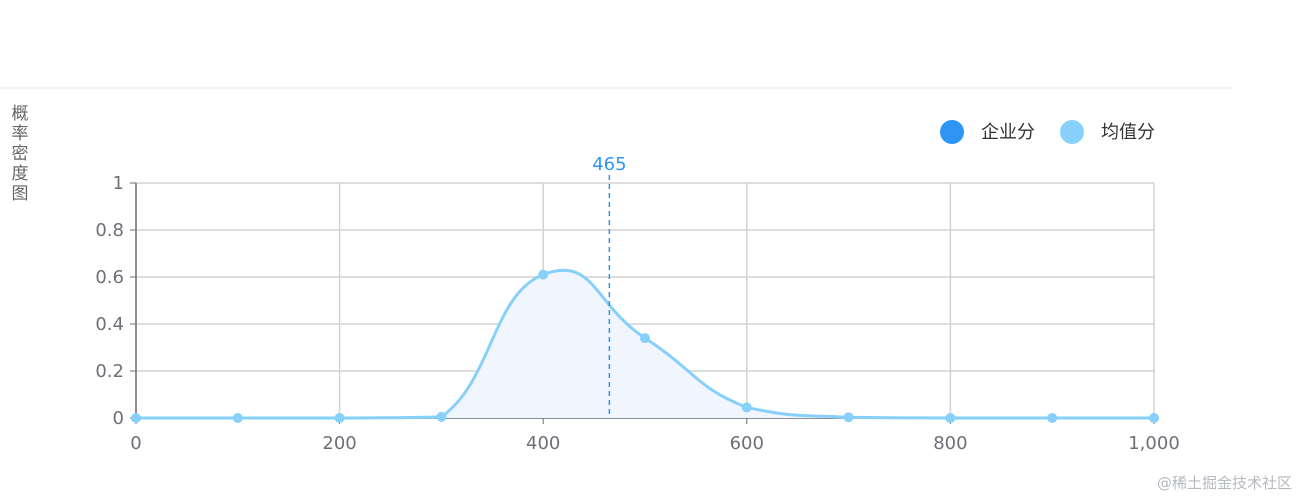  Describe the element at coordinates (109, 371) in the screenshot. I see `y-tick-label: 0.2` at that location.